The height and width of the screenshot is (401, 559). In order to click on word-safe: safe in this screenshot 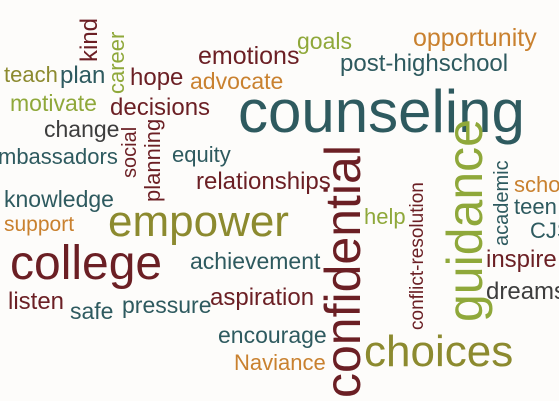, I will do `click(92, 311)`.